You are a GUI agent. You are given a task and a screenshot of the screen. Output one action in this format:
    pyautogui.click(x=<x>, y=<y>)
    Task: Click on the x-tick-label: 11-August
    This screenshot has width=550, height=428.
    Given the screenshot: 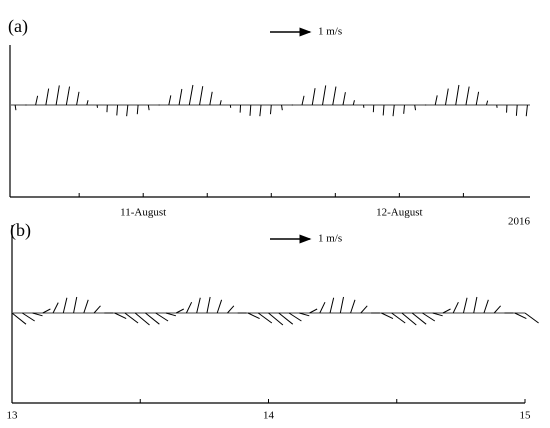 What is the action you would take?
    pyautogui.click(x=143, y=213)
    